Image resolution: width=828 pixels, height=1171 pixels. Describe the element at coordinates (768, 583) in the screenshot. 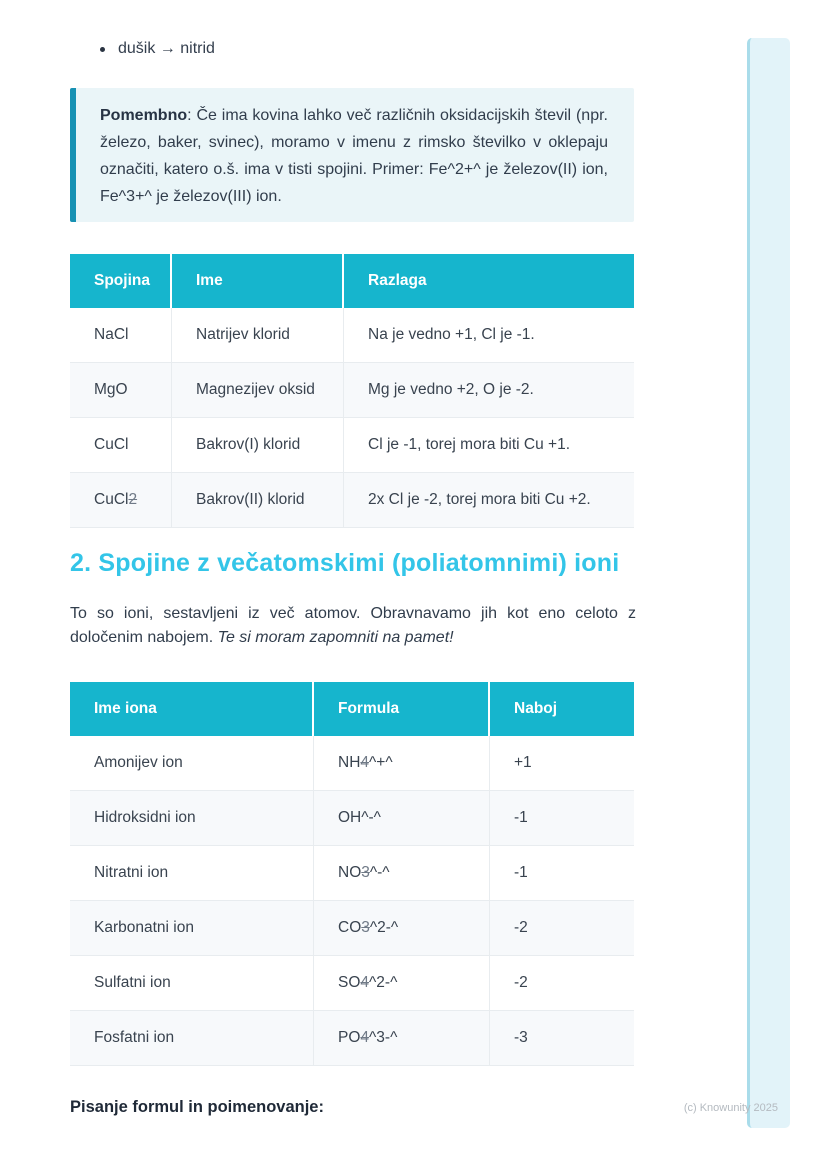

I see `page-edge-decoration` at that location.